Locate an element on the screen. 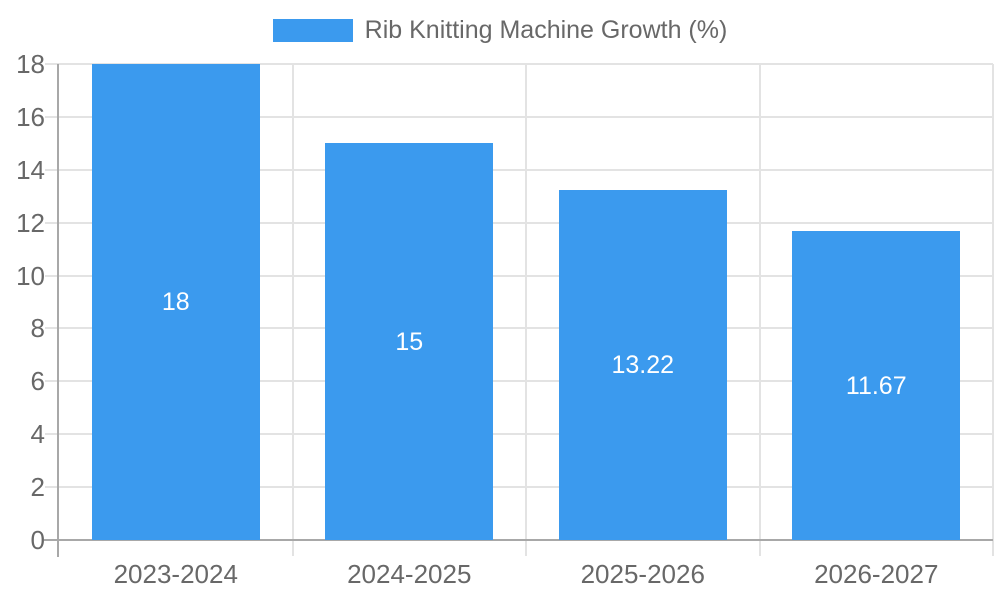 The image size is (1000, 600). y-tick-label: 2 is located at coordinates (37, 487).